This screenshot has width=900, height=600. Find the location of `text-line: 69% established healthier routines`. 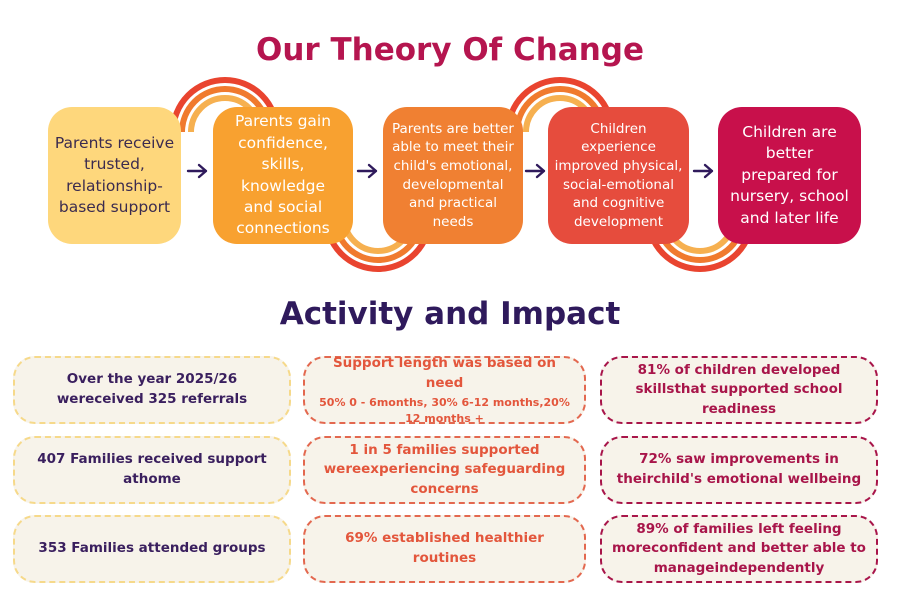

text-line: 69% established healthier routines is located at coordinates (444, 548).